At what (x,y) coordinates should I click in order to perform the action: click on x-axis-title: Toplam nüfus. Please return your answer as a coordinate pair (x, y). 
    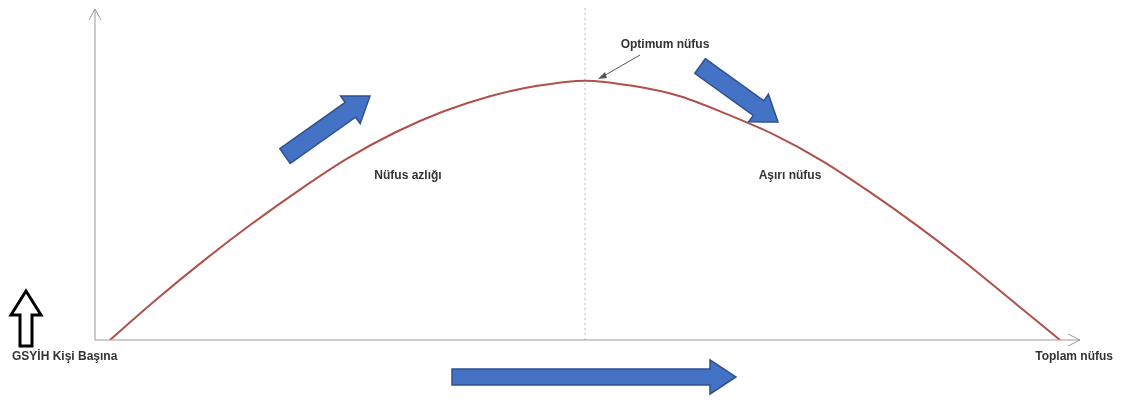
    Looking at the image, I should click on (1074, 356).